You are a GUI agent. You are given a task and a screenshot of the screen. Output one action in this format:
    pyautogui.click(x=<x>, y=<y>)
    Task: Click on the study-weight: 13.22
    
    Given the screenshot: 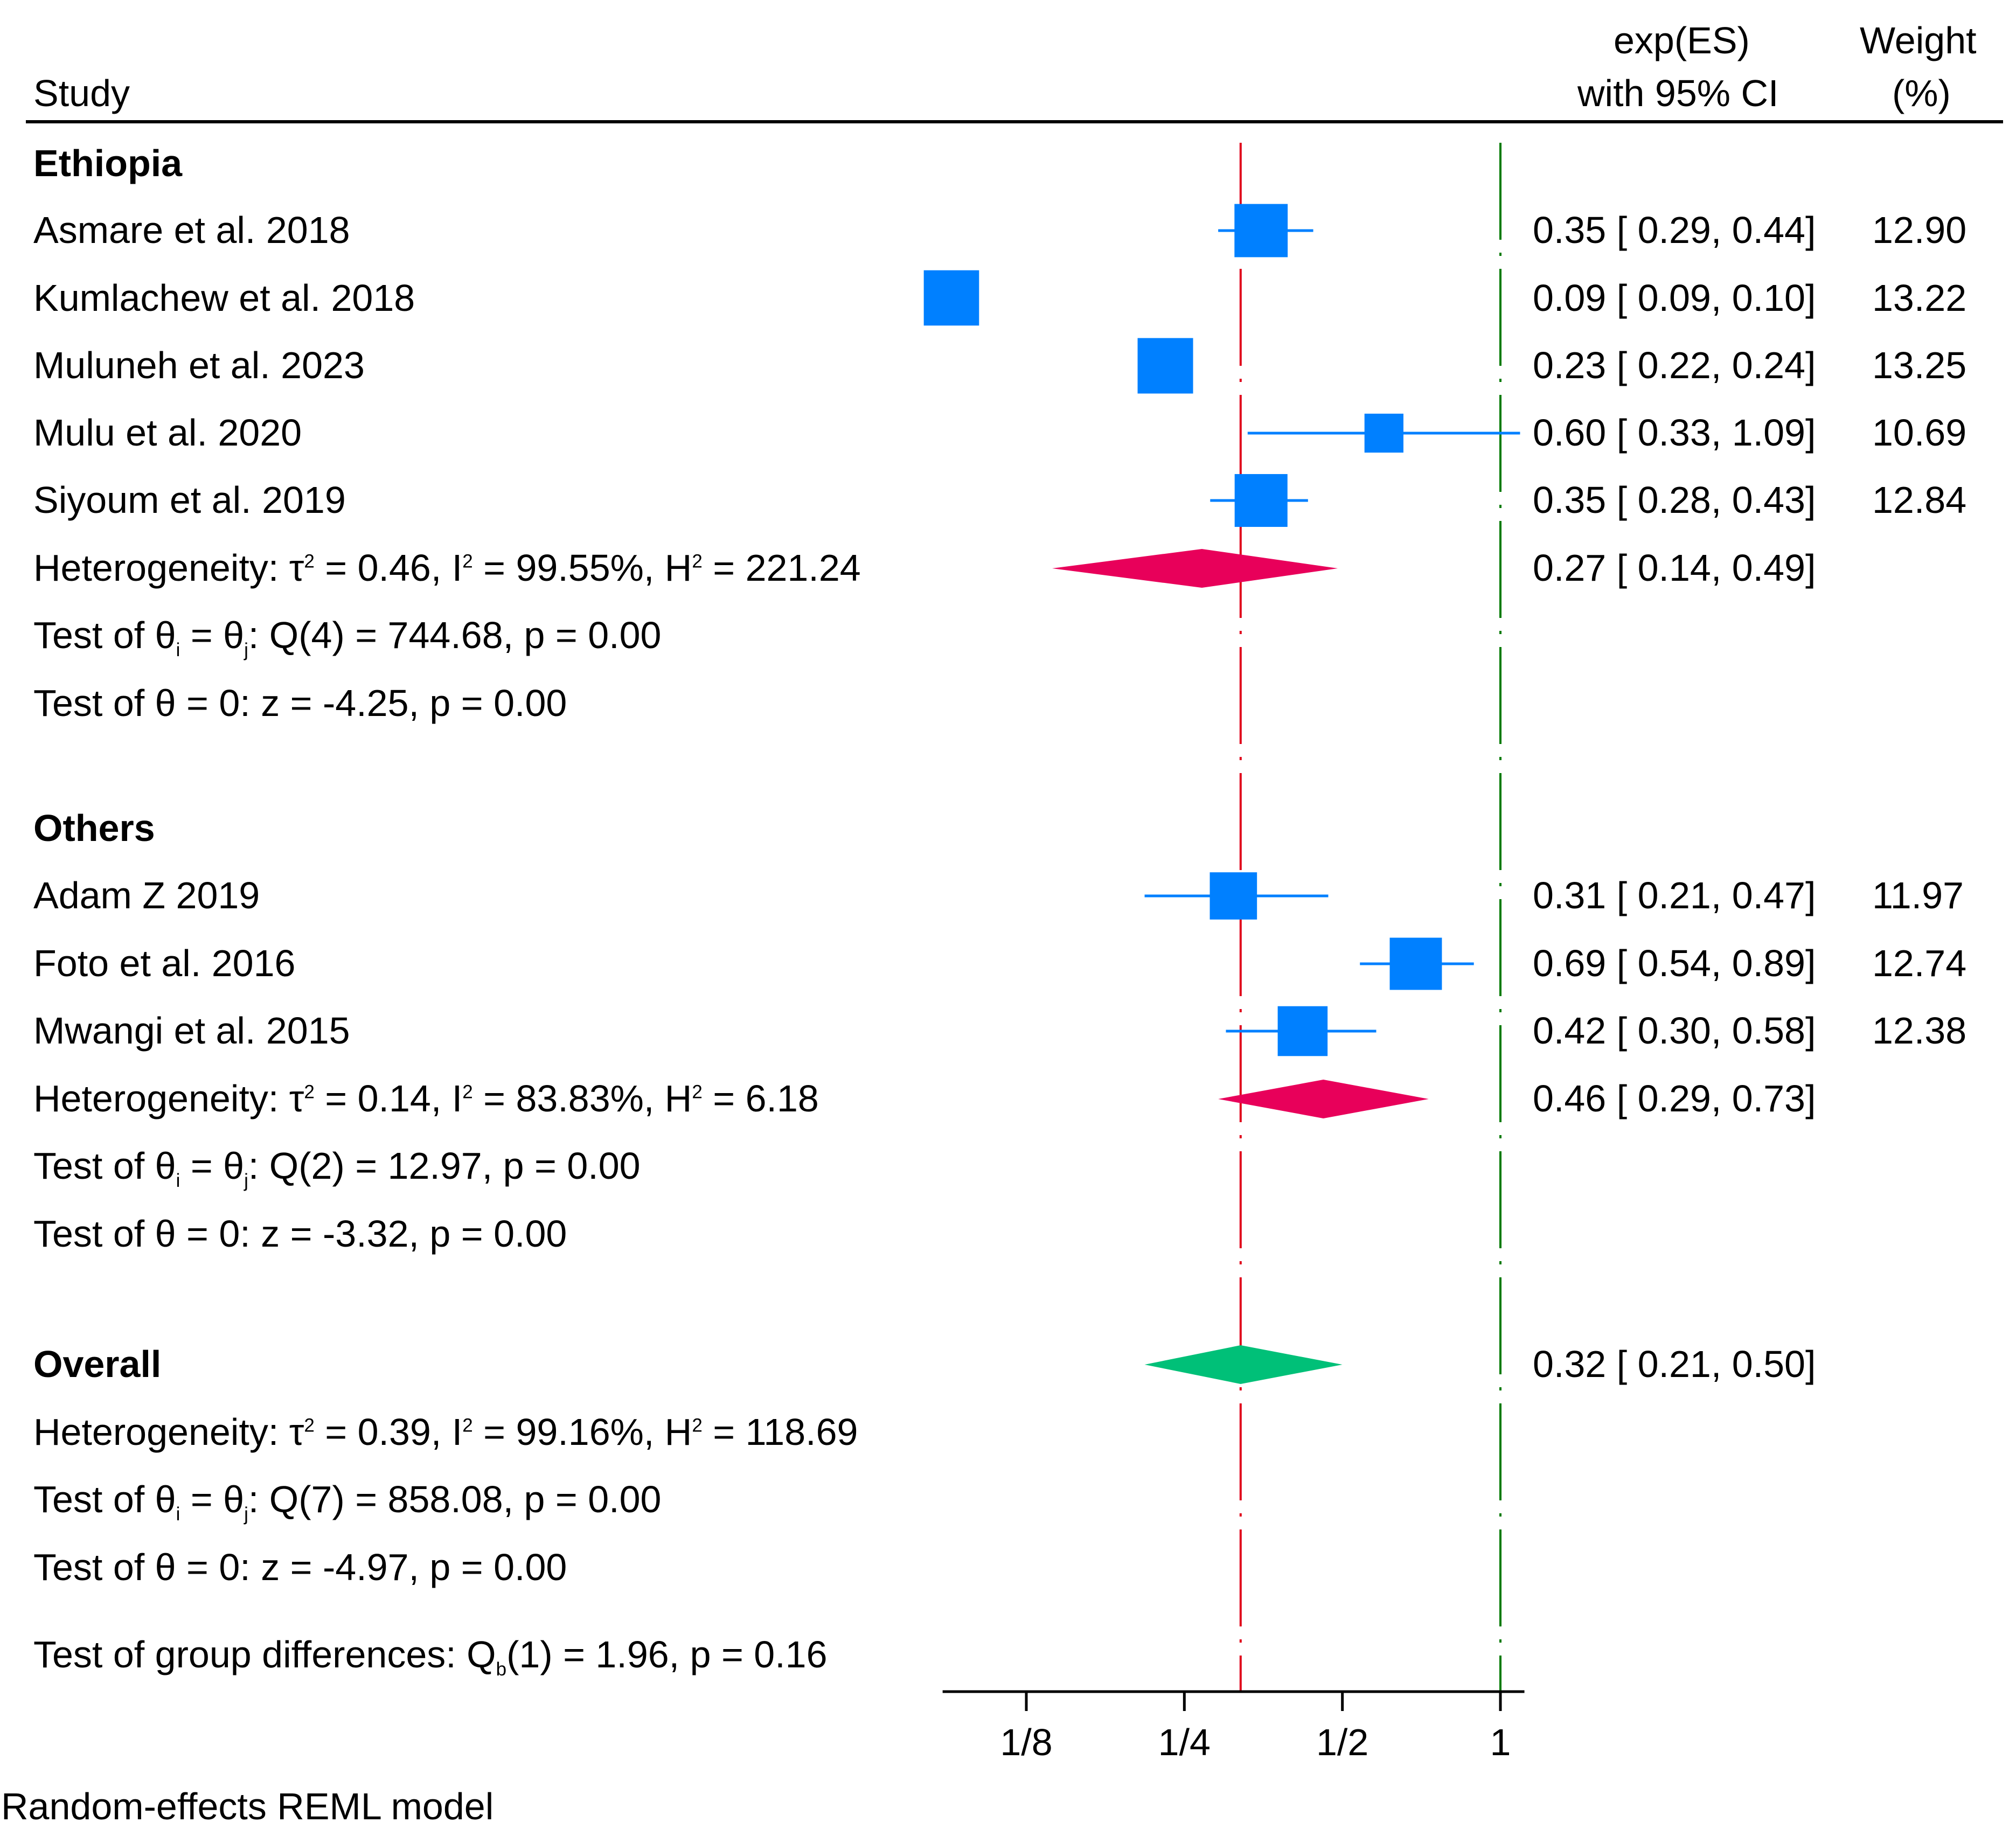 What is the action you would take?
    pyautogui.click(x=1919, y=298)
    